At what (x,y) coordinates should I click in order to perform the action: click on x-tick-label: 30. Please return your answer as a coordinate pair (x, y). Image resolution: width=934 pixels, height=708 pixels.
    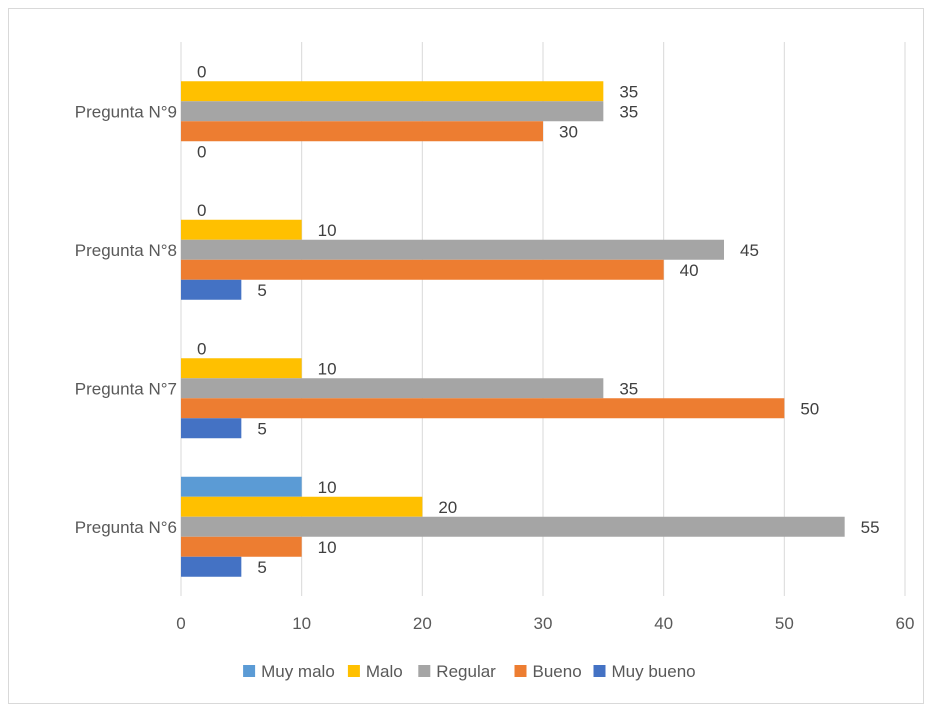
    Looking at the image, I should click on (543, 623).